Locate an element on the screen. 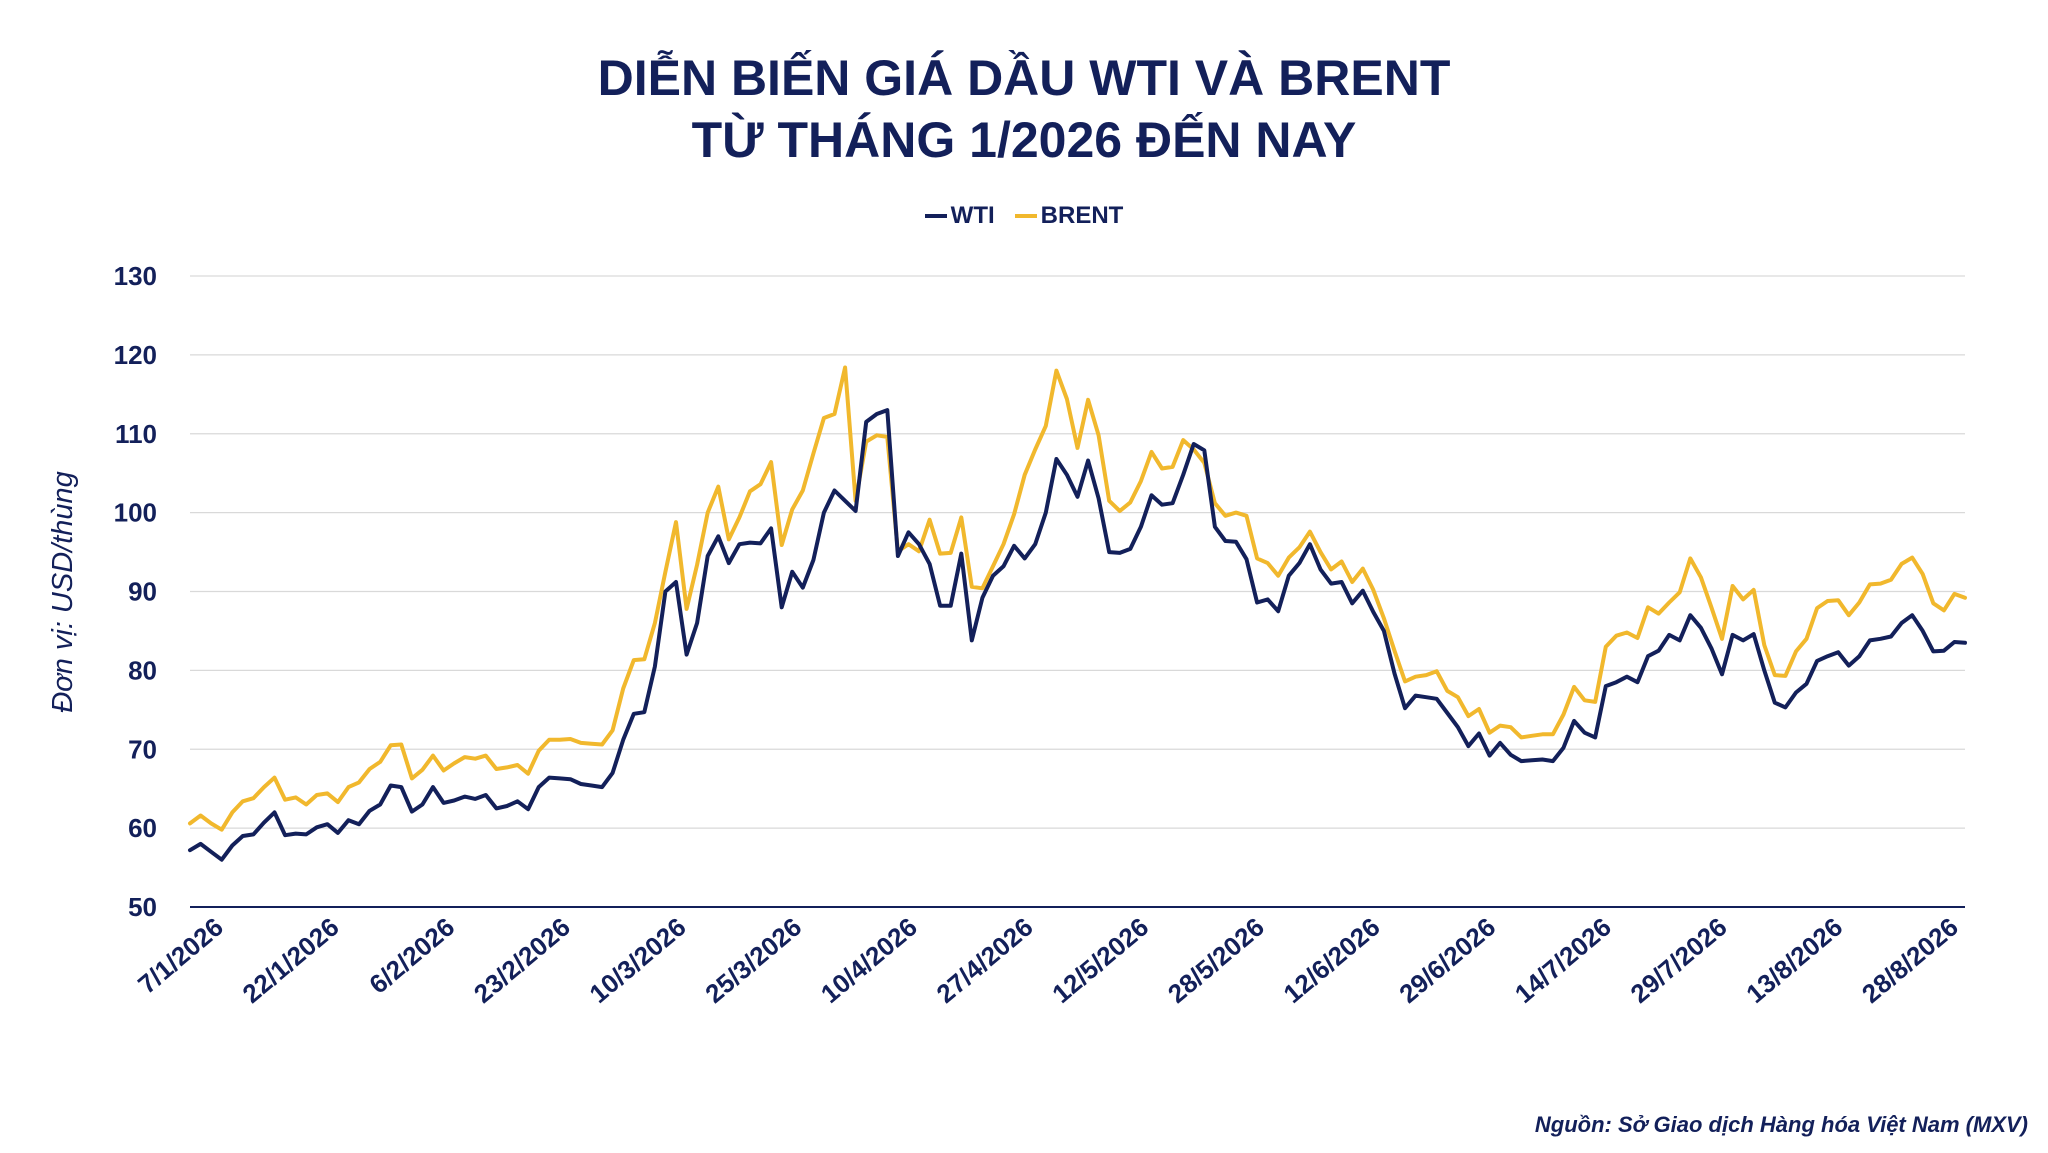 The image size is (2048, 1153). x-tick-label: 7/1/2026 is located at coordinates (180, 956).